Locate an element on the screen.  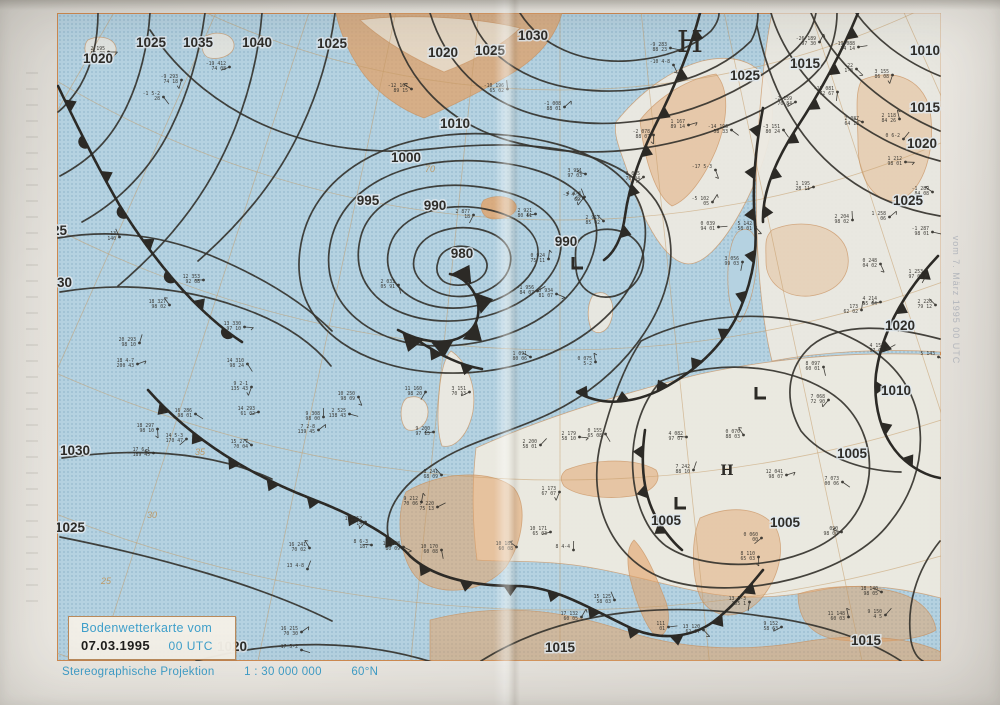
svg-text: -12 167 is located at coordinates (398, 86).